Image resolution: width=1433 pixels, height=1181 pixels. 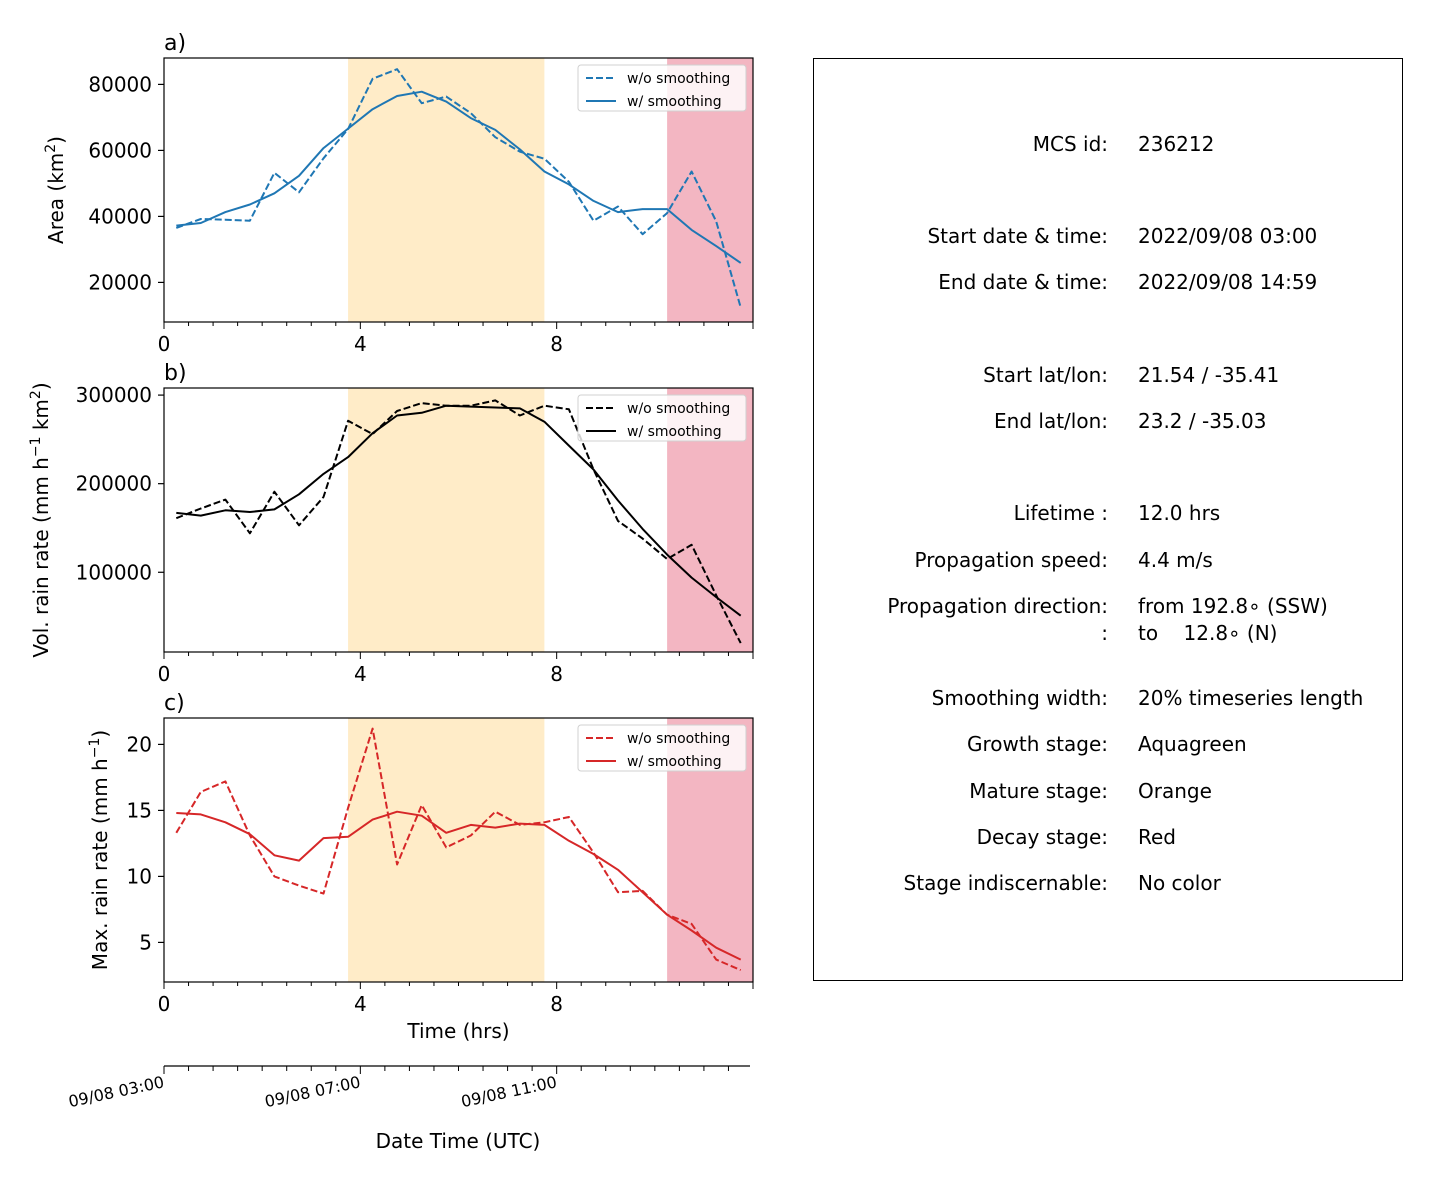 I want to click on y-tick-label: 20000, so click(x=120, y=282).